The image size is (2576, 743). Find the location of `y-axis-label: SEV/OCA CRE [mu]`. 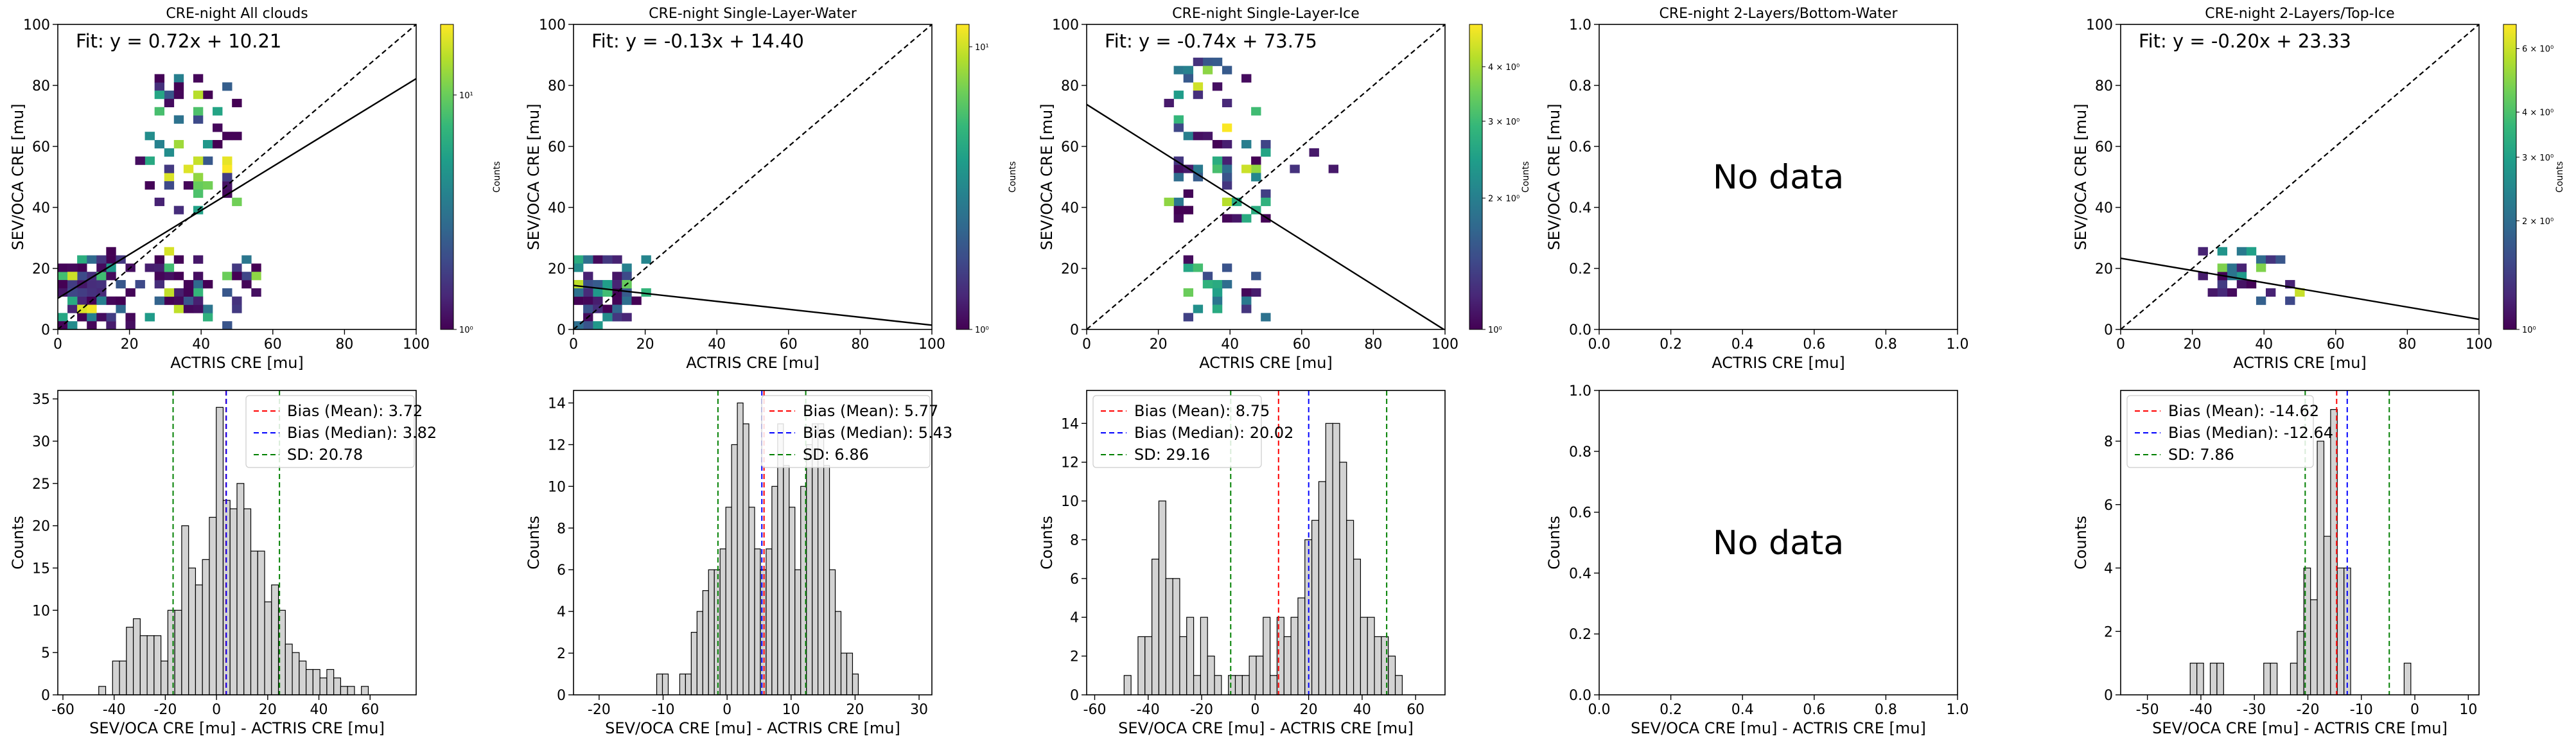

y-axis-label: SEV/OCA CRE [mu] is located at coordinates (18, 177).